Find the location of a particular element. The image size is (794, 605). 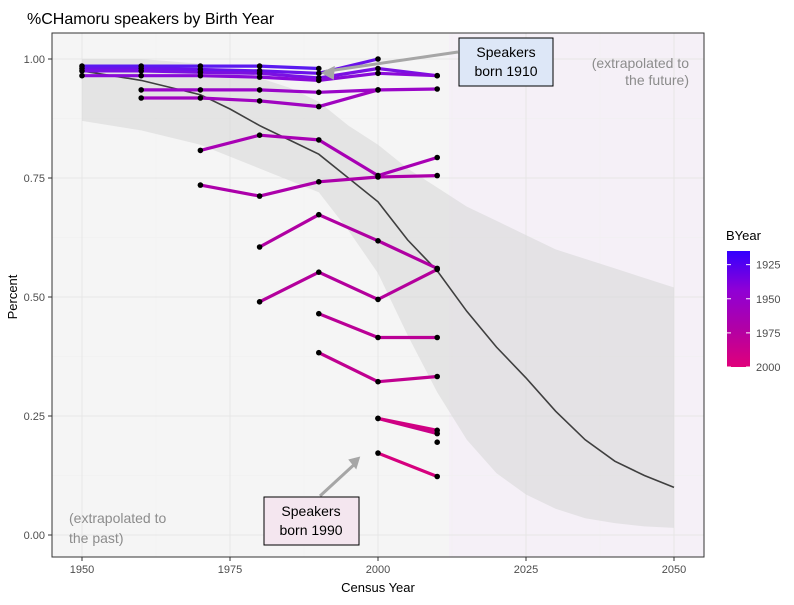

x-axis-title: Census Year is located at coordinates (378, 587).